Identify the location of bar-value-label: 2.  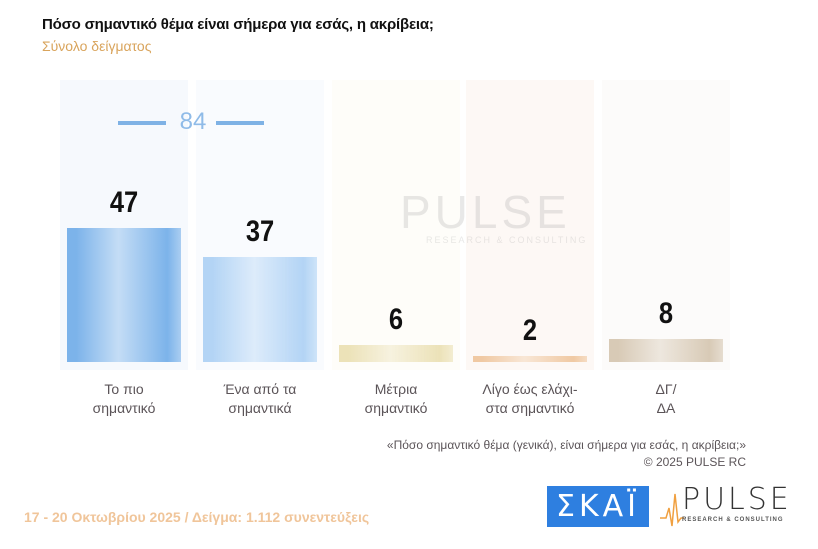
(530, 331).